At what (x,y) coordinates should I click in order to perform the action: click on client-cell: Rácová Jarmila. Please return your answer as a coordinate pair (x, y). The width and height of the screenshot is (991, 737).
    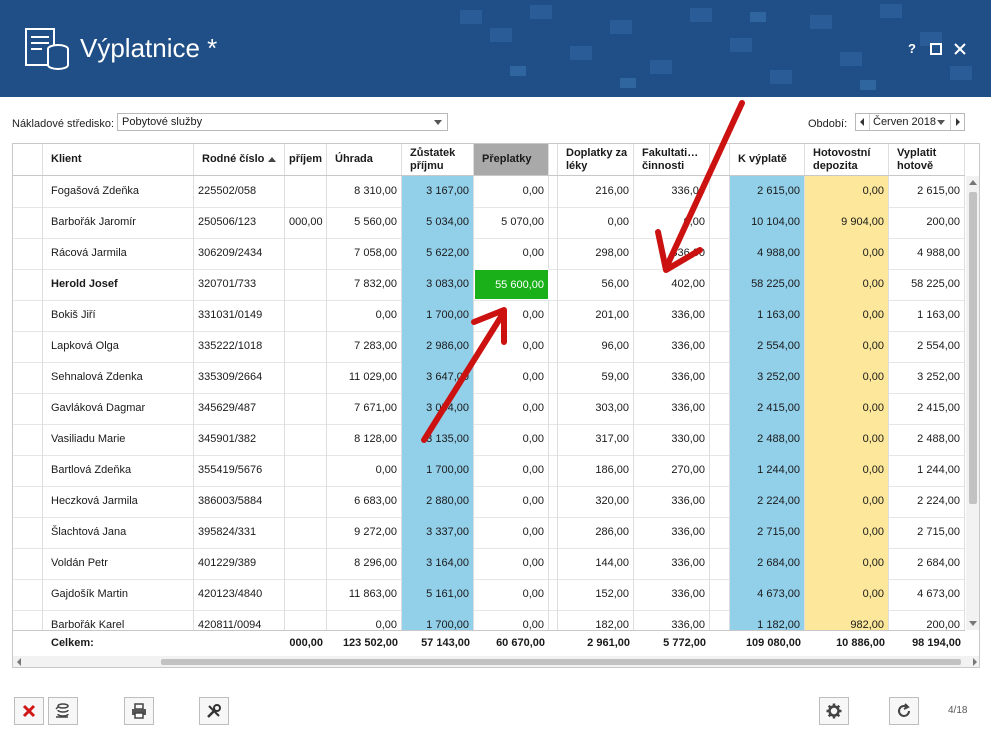
    Looking at the image, I should click on (118, 253).